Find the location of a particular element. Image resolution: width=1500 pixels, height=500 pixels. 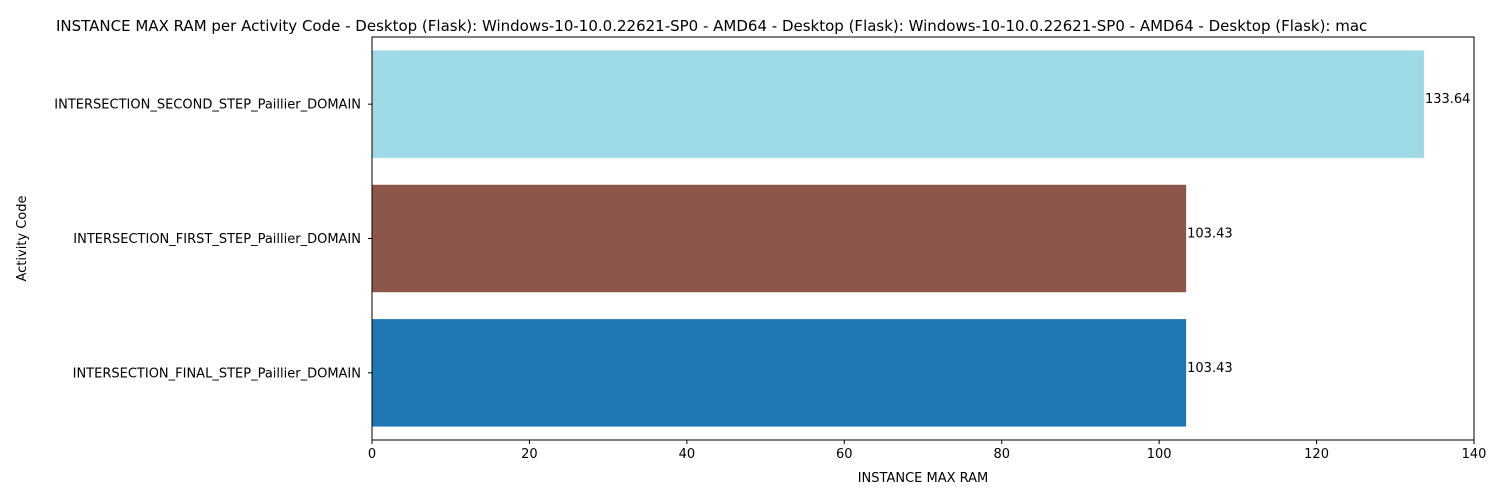

x-tick-label: 80 is located at coordinates (1001, 454).